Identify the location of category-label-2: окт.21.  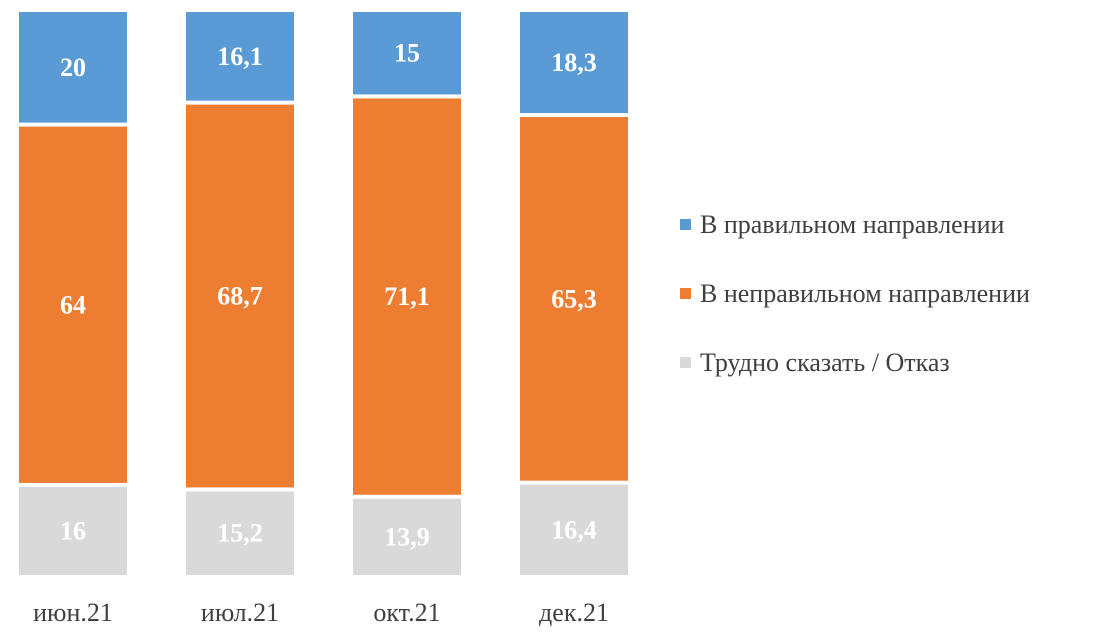
(406, 612).